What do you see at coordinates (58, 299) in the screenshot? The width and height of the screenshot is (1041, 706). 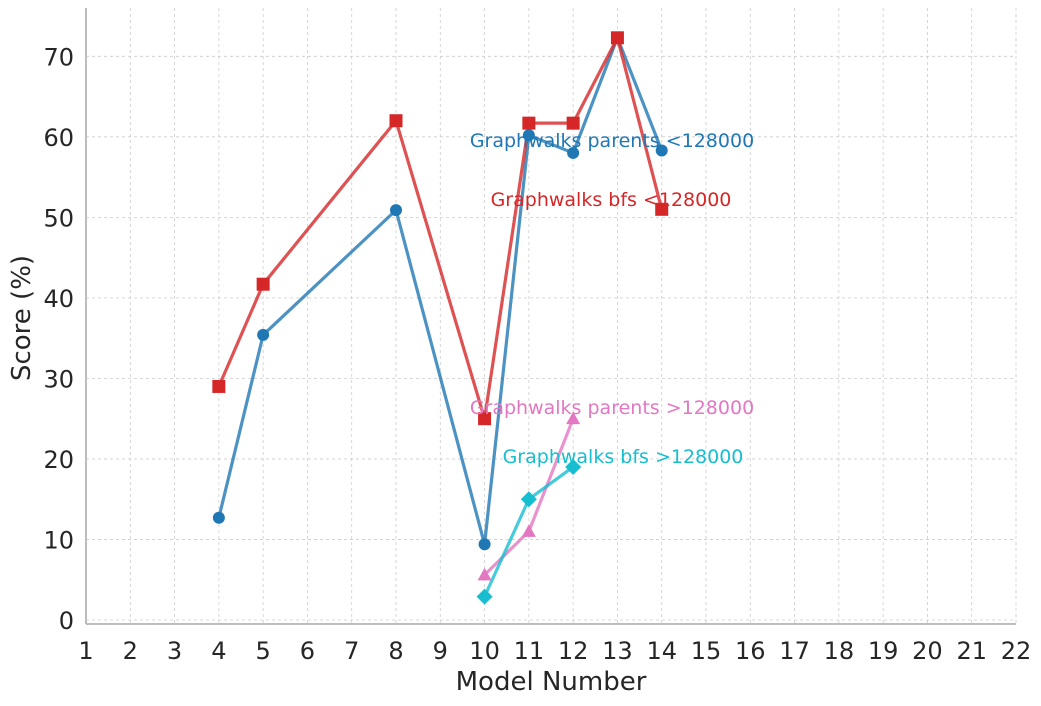 I see `y-tick-label: 40` at bounding box center [58, 299].